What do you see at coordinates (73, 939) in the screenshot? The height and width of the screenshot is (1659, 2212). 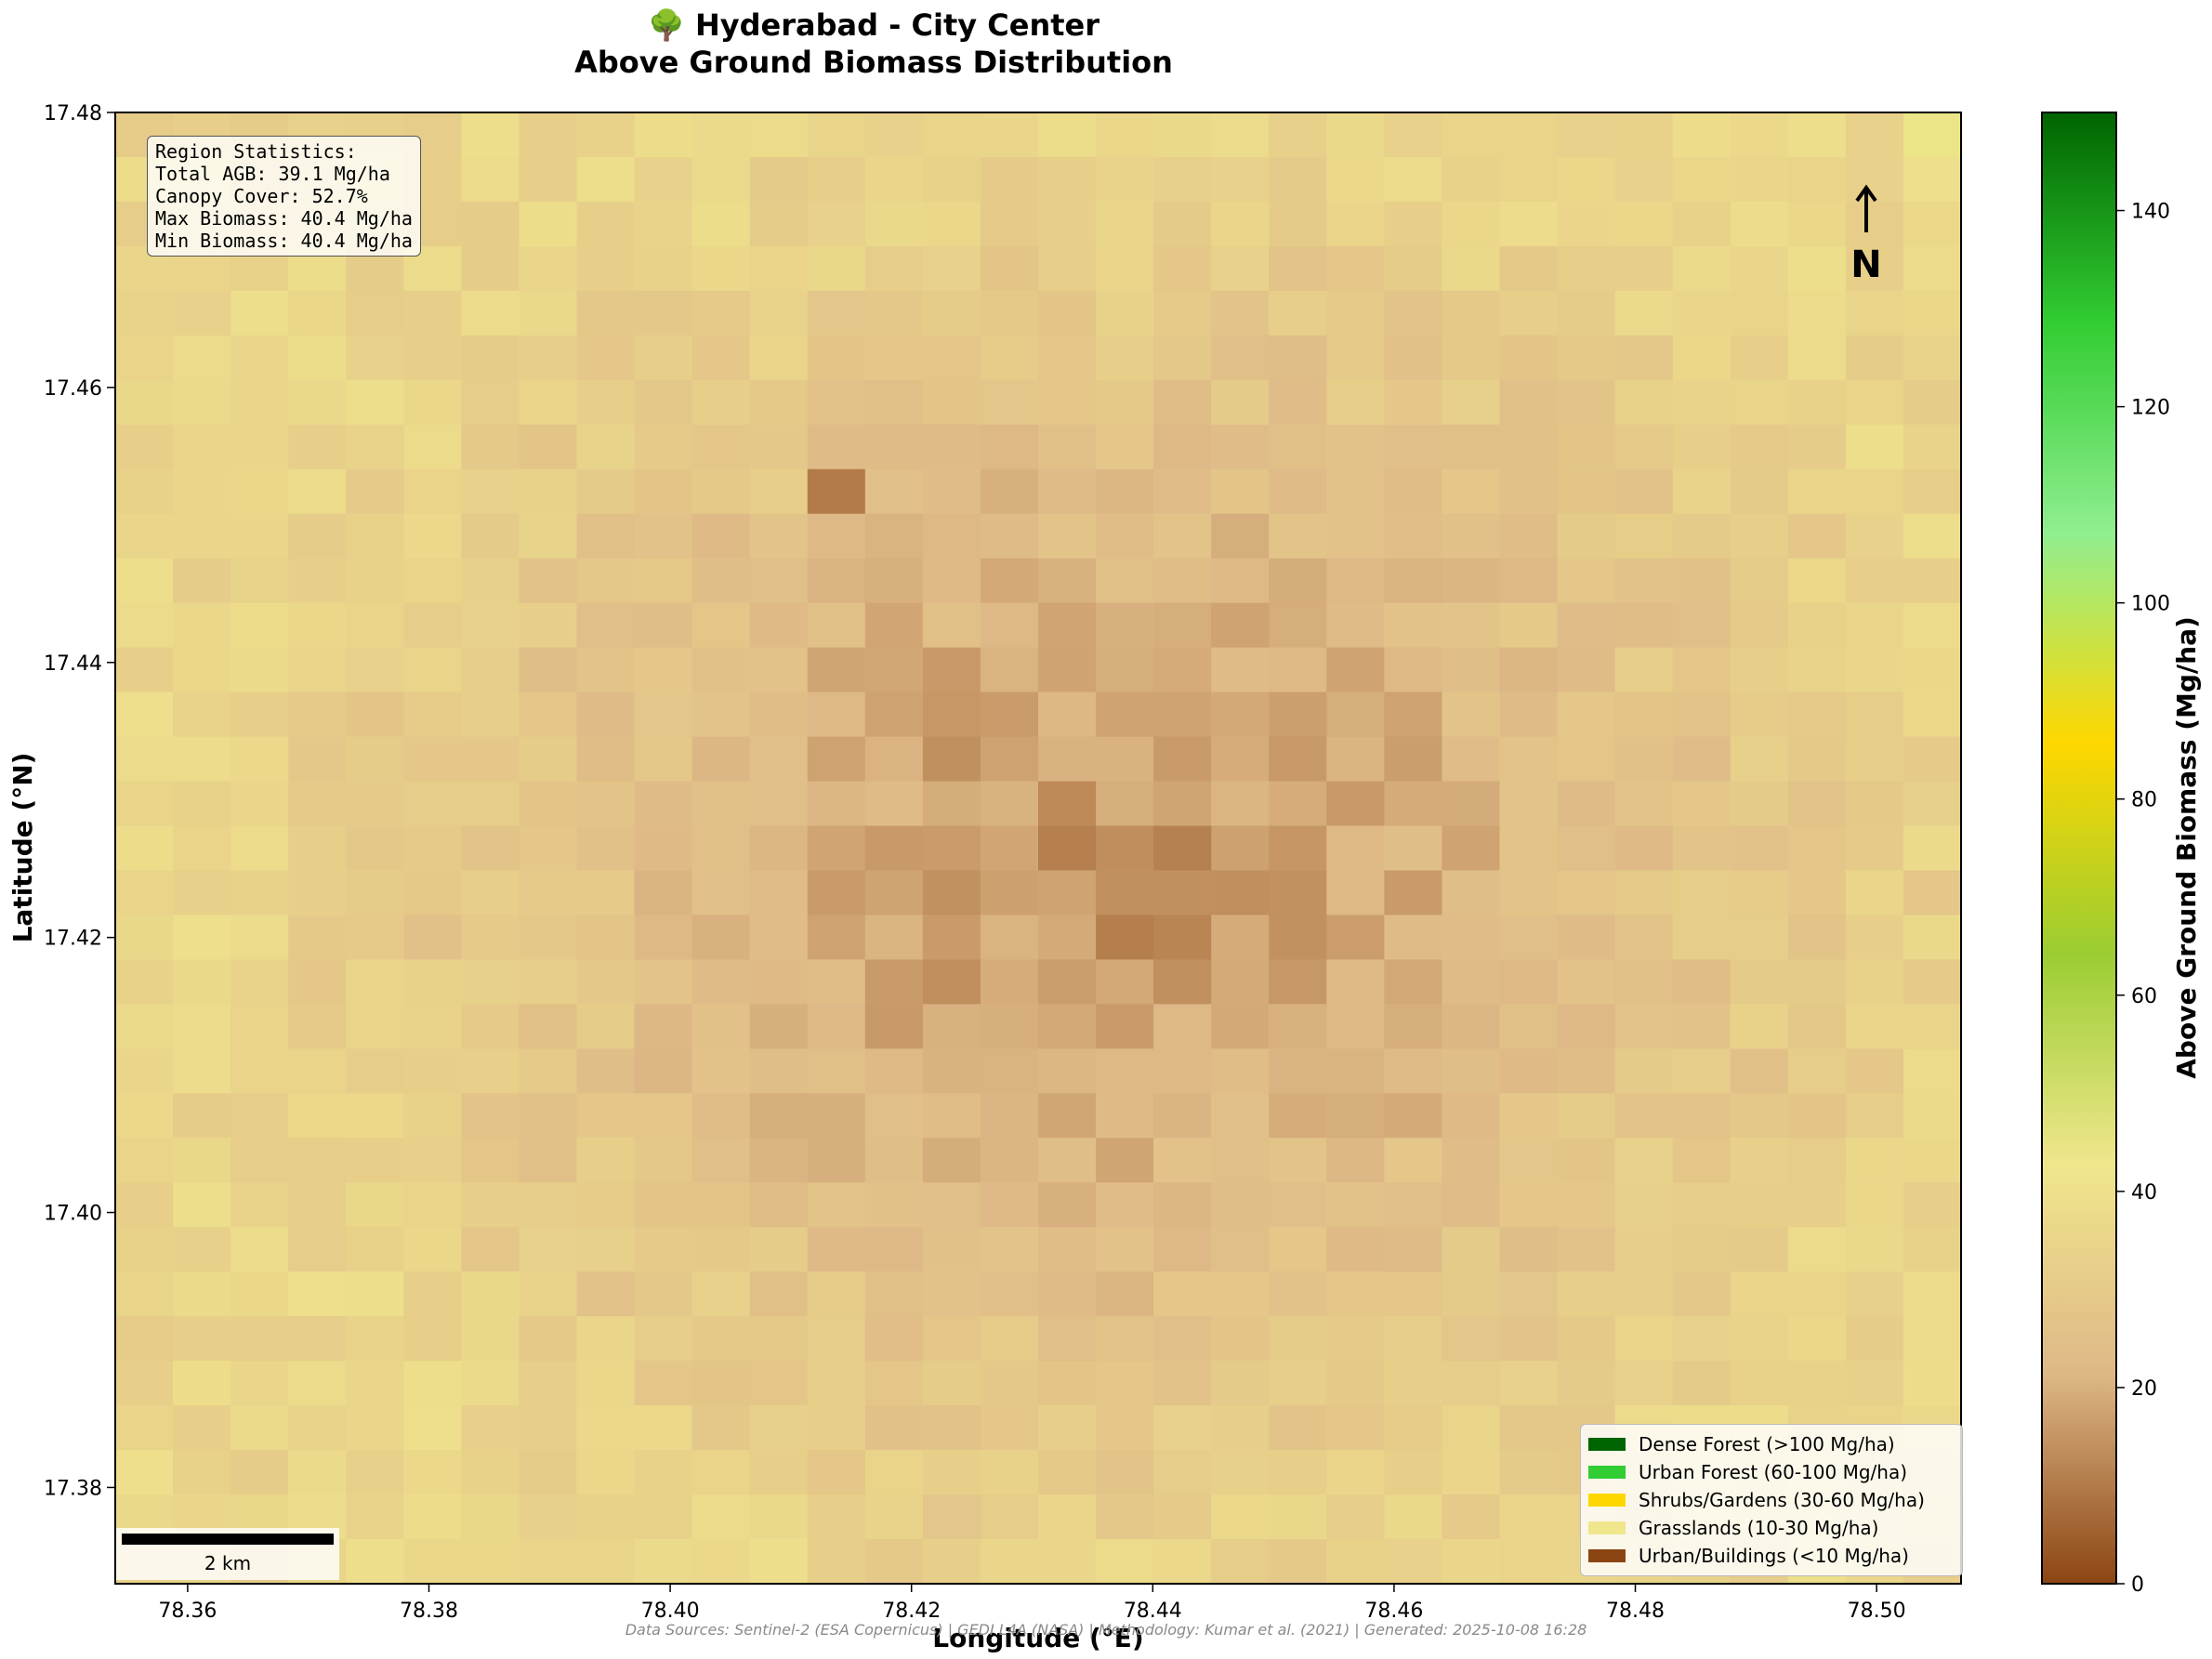 I see `y-tick-label: 17.42` at bounding box center [73, 939].